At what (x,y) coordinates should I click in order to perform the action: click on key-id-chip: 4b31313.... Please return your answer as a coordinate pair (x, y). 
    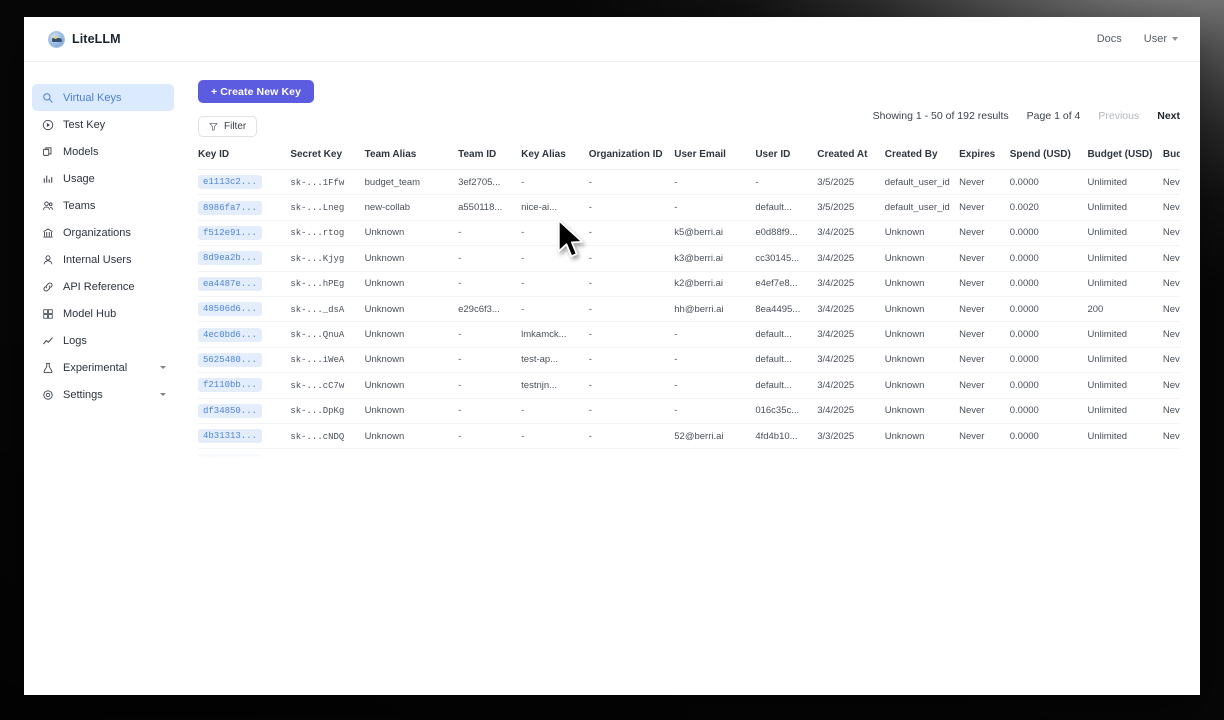
    Looking at the image, I should click on (230, 436).